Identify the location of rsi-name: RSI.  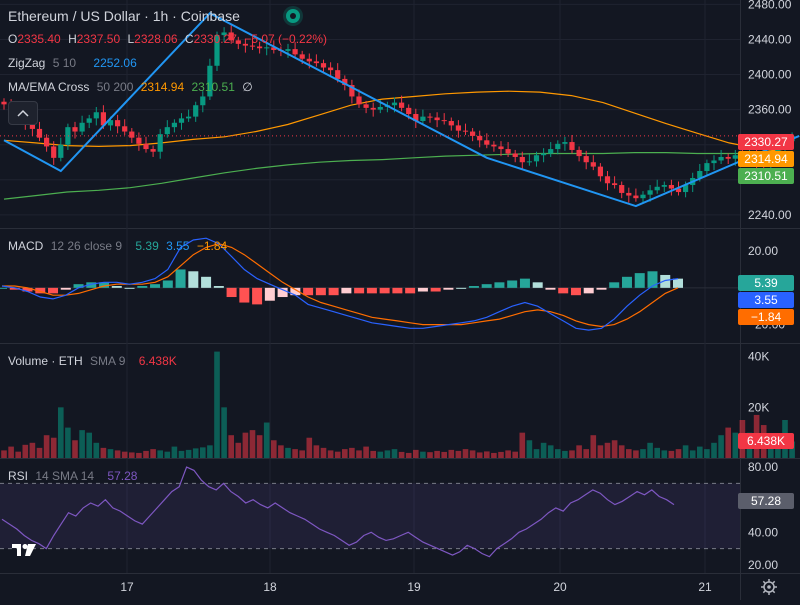
(18, 476).